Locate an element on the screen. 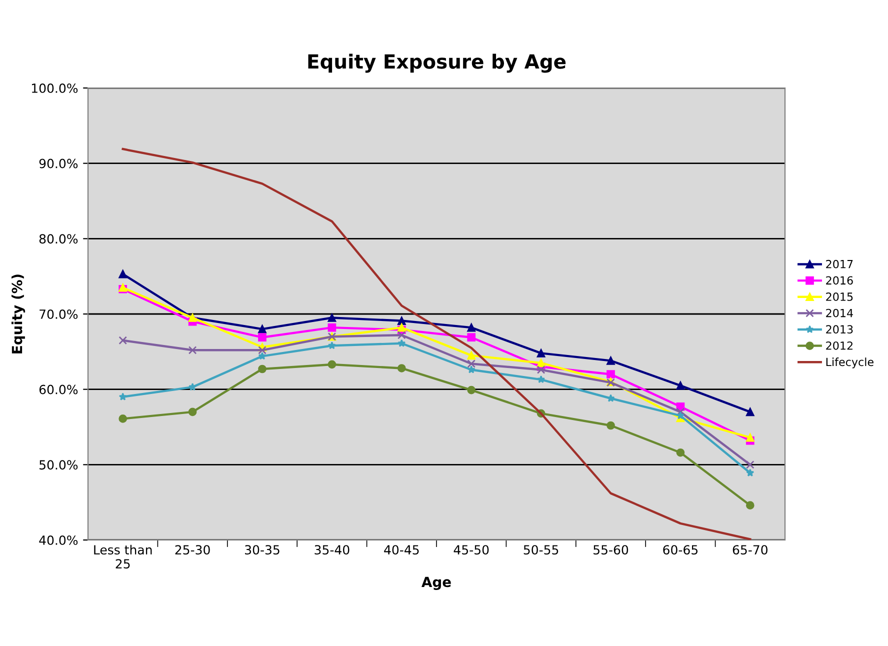  x-tick-label: 45-50 is located at coordinates (471, 550).